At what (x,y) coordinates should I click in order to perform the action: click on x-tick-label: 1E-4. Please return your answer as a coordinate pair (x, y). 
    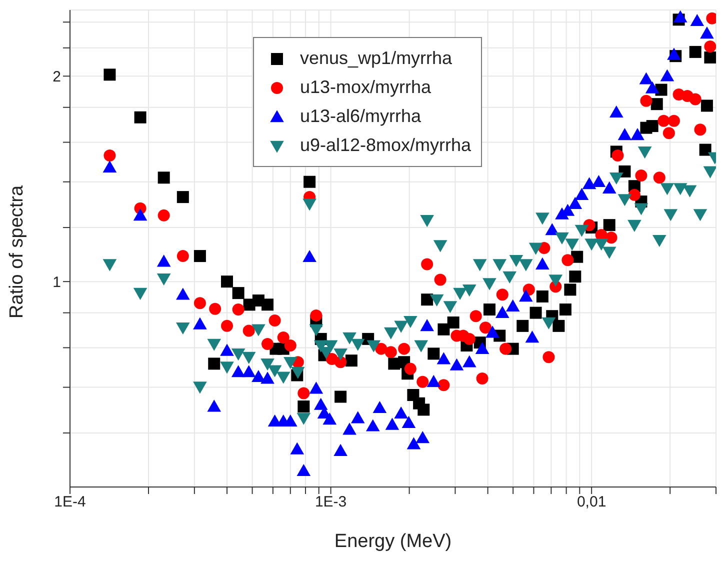
    Looking at the image, I should click on (70, 502).